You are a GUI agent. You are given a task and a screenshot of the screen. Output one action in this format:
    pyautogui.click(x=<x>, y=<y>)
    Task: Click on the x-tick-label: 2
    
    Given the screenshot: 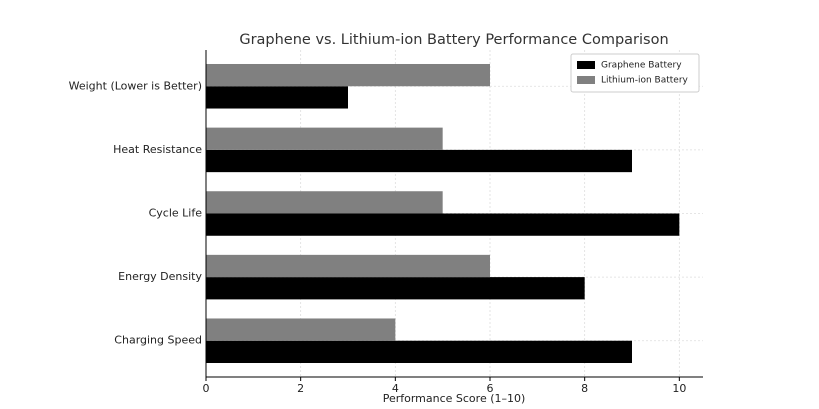 What is the action you would take?
    pyautogui.click(x=300, y=388)
    